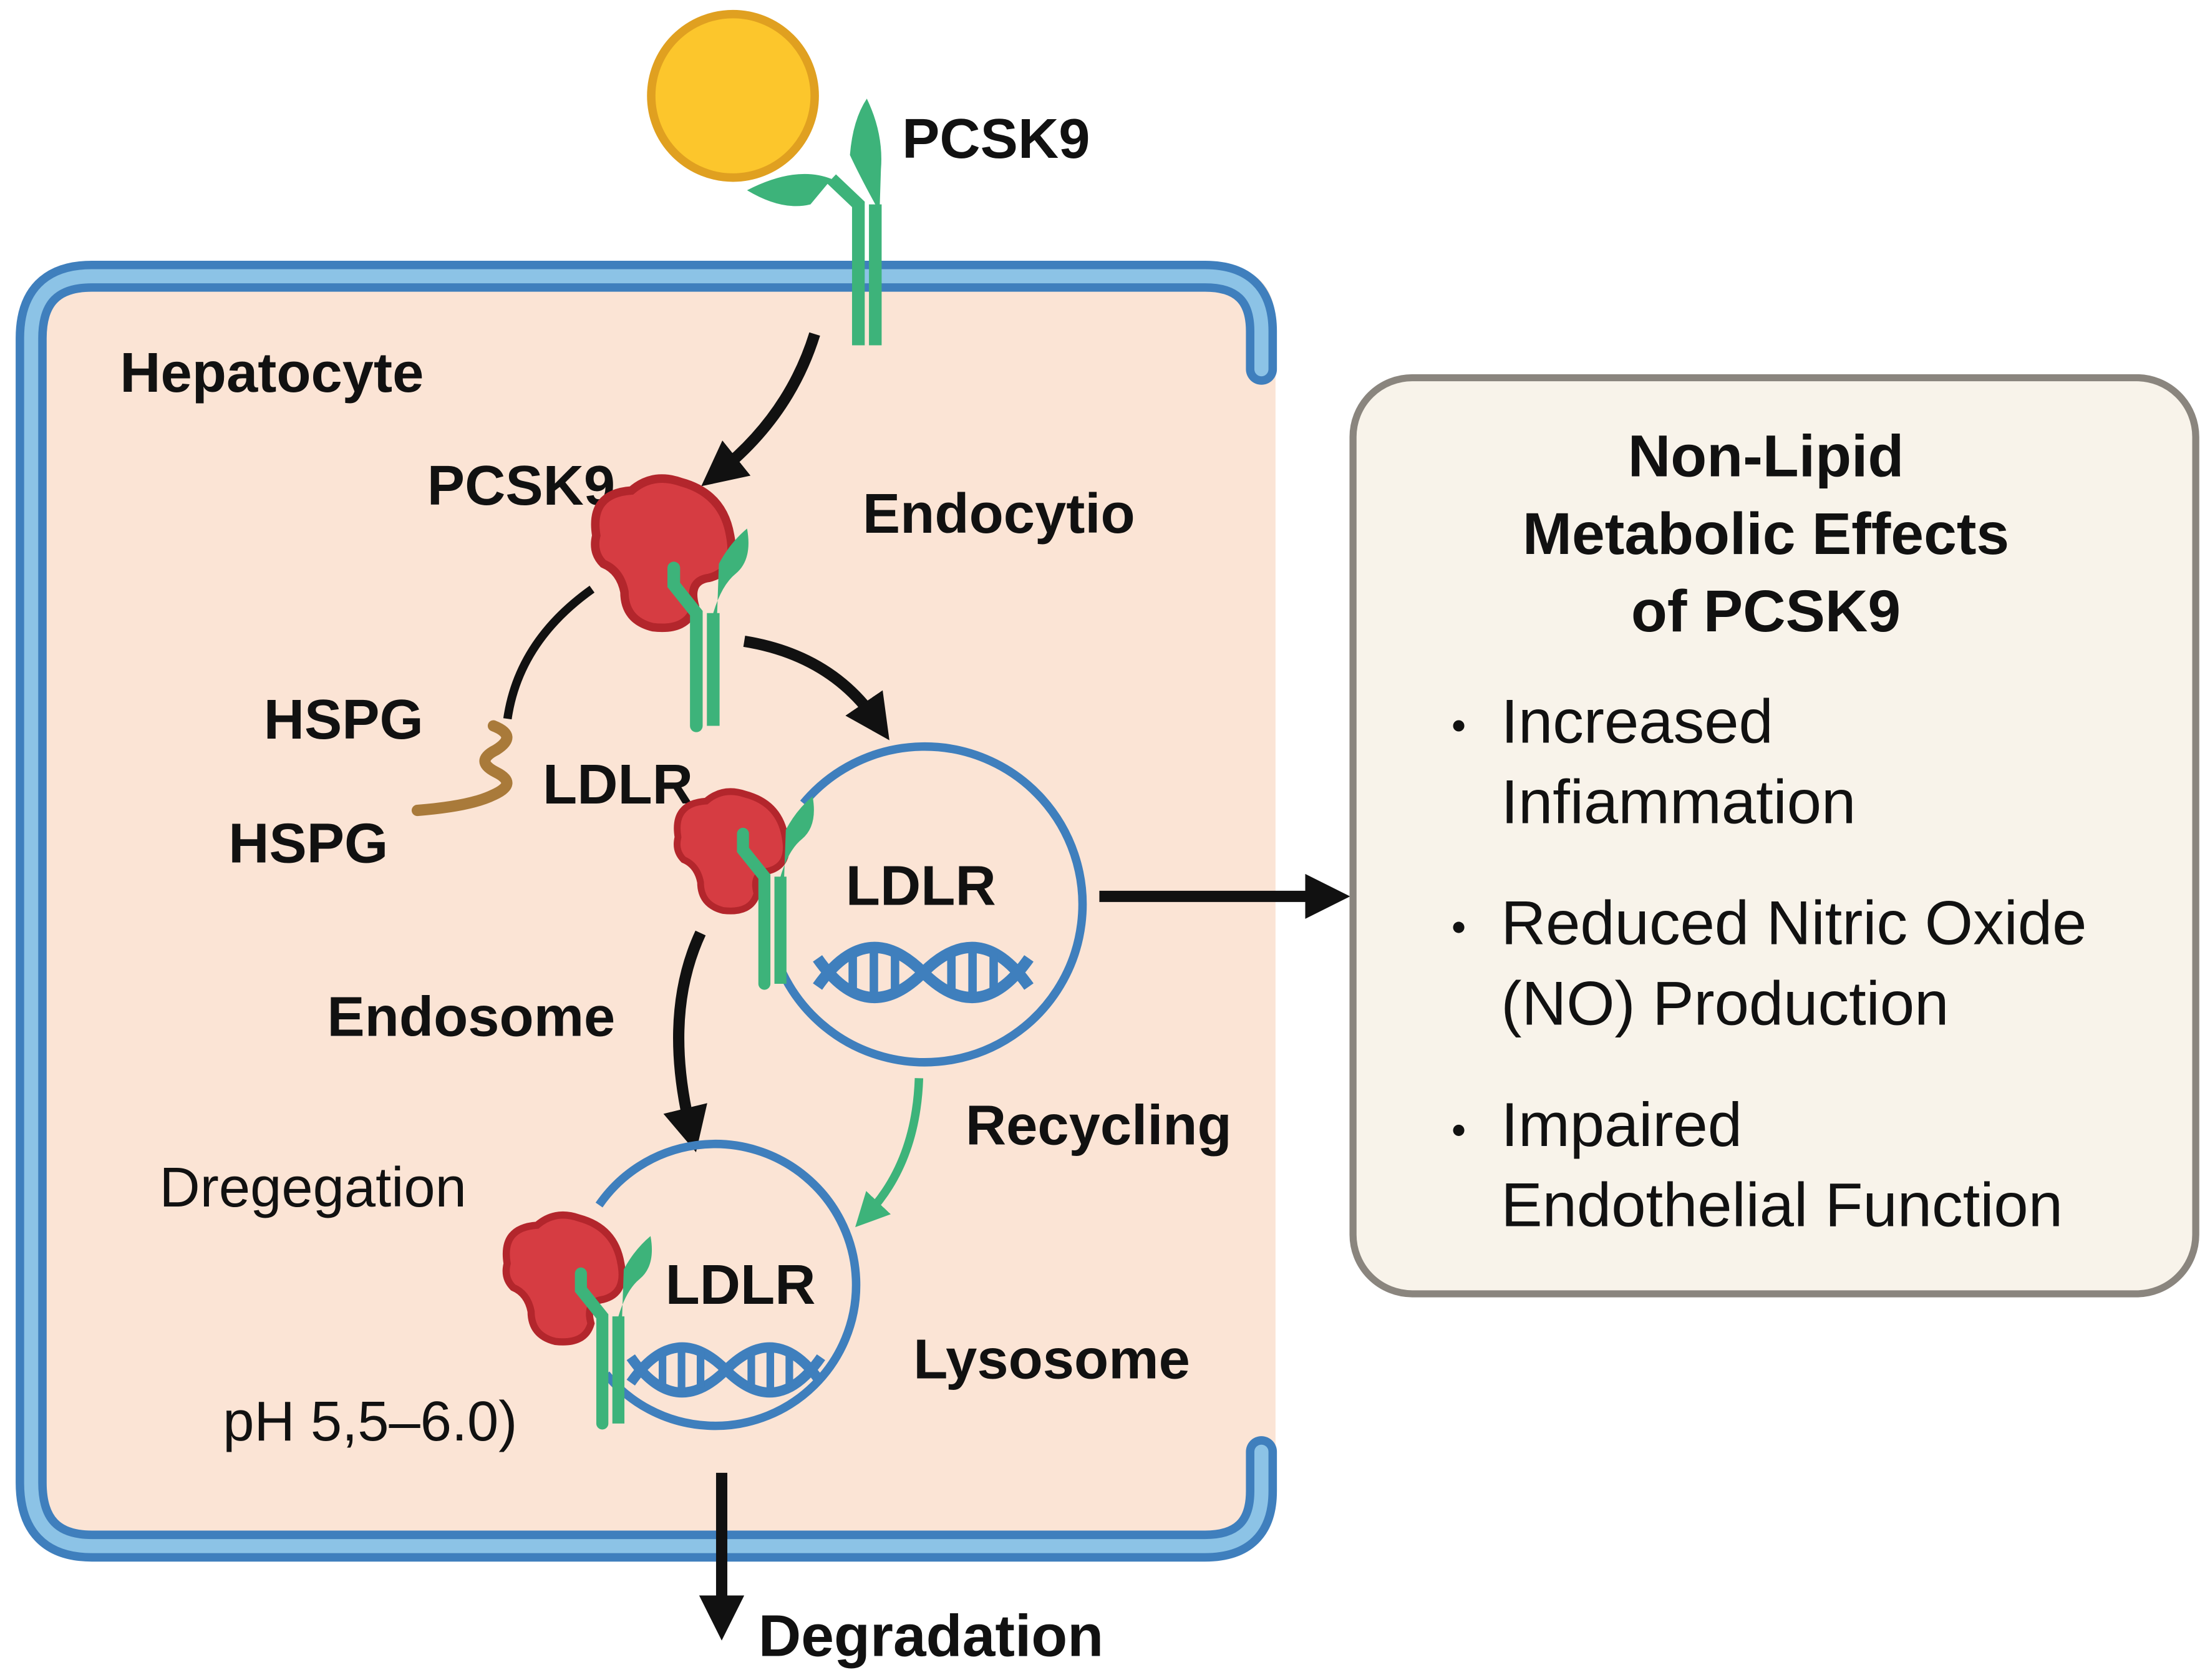 The width and height of the screenshot is (2210, 1680). Describe the element at coordinates (1099, 1125) in the screenshot. I see `label-recycling: Recycling` at that location.